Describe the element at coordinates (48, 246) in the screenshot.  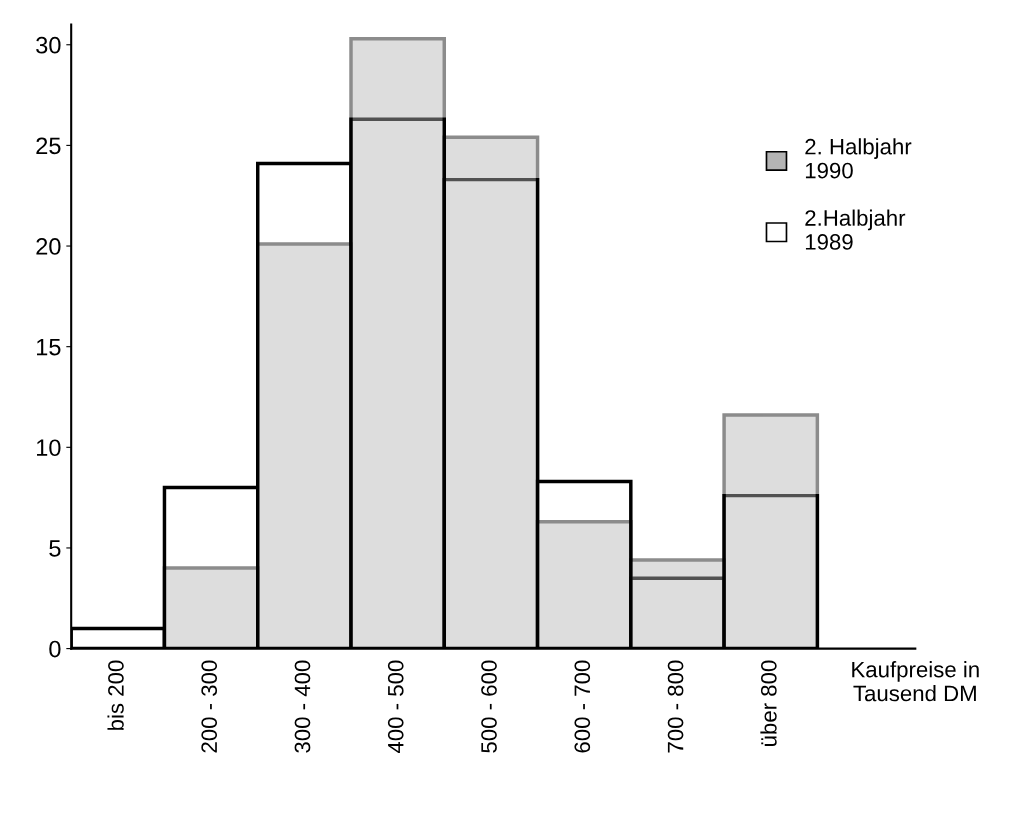
I see `y-tick-label: 20` at that location.